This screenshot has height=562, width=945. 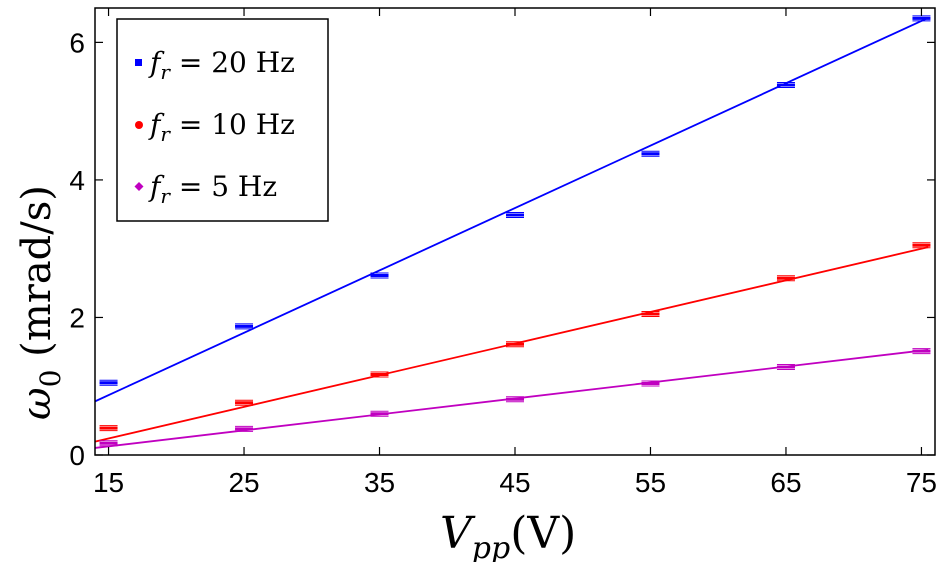 I want to click on x-tick-label: 75, so click(x=921, y=482).